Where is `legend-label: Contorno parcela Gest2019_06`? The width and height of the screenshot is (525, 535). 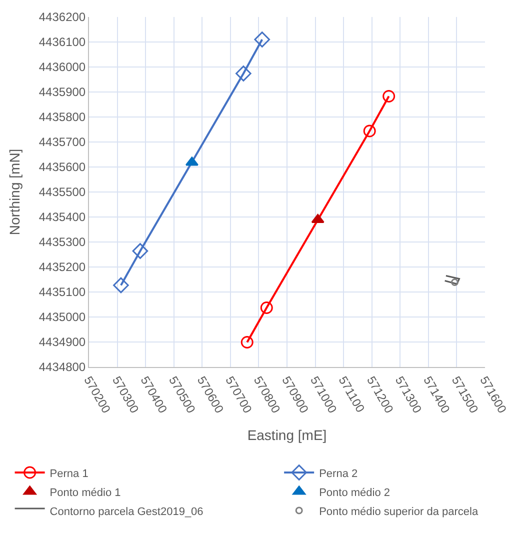 legend-label: Contorno parcela Gest2019_06 is located at coordinates (127, 512).